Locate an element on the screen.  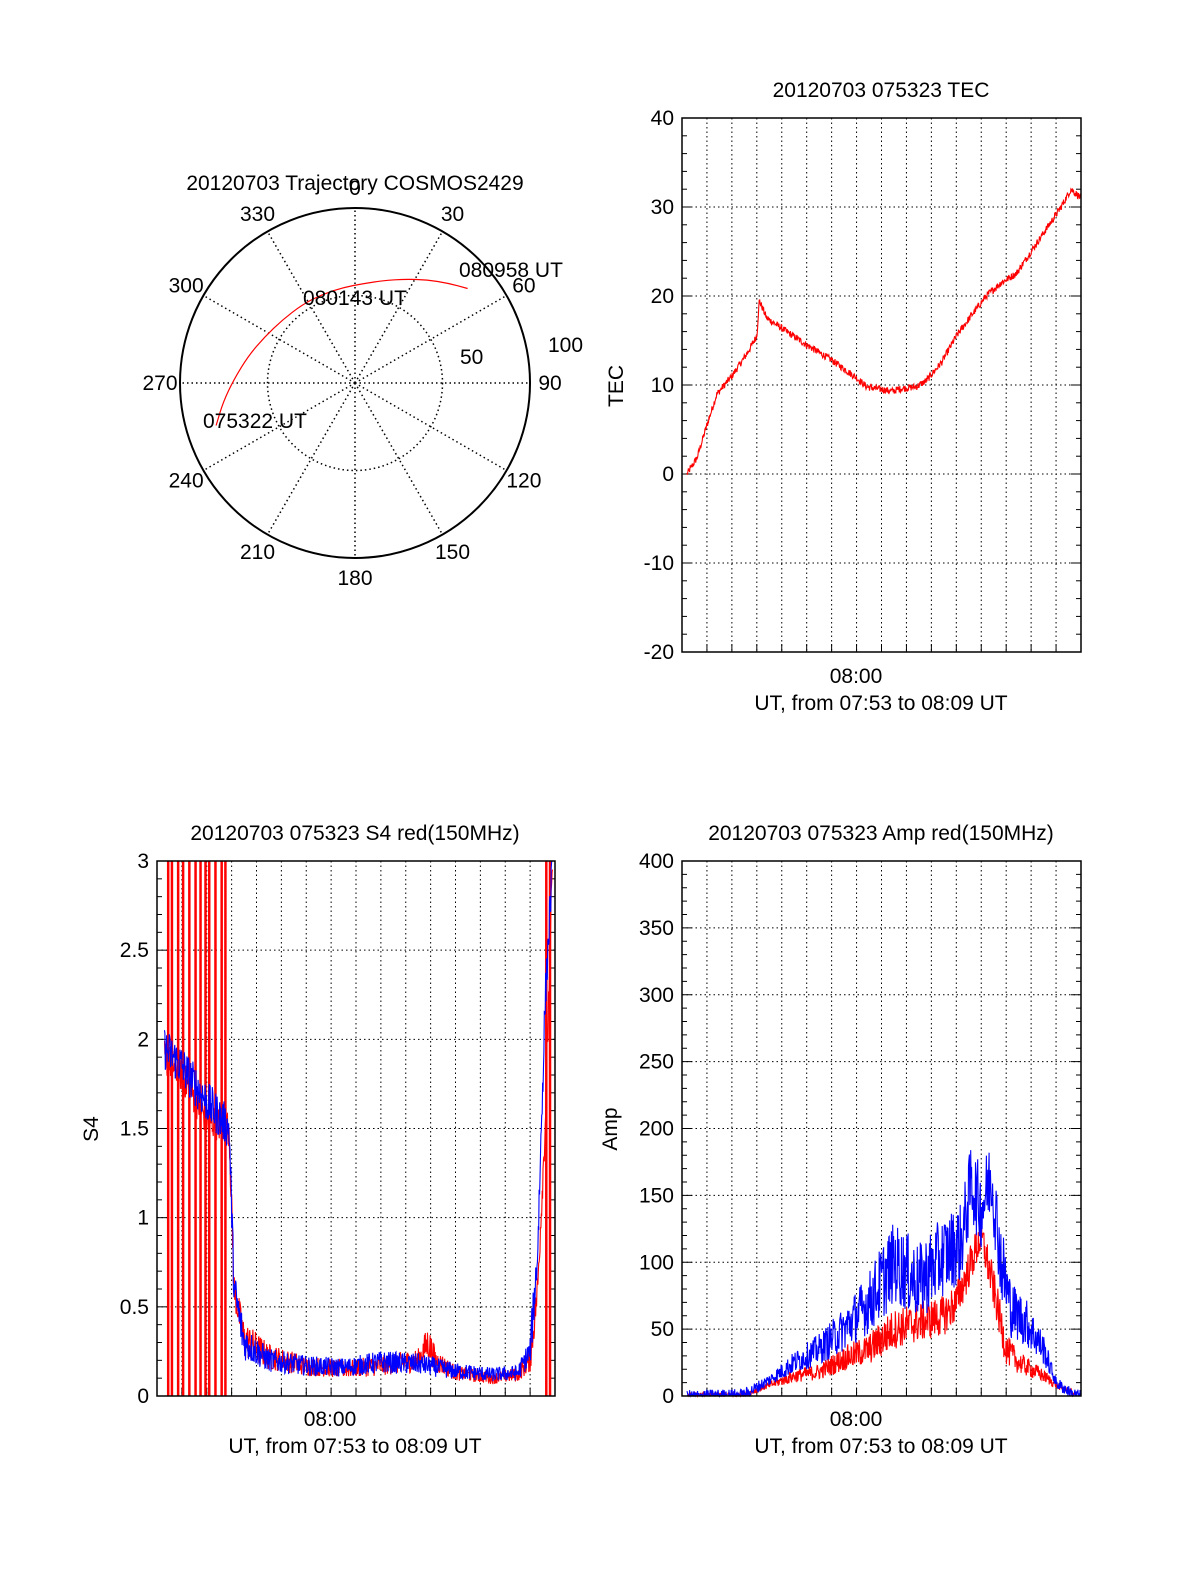
polar-outer-circle is located at coordinates (355, 383).